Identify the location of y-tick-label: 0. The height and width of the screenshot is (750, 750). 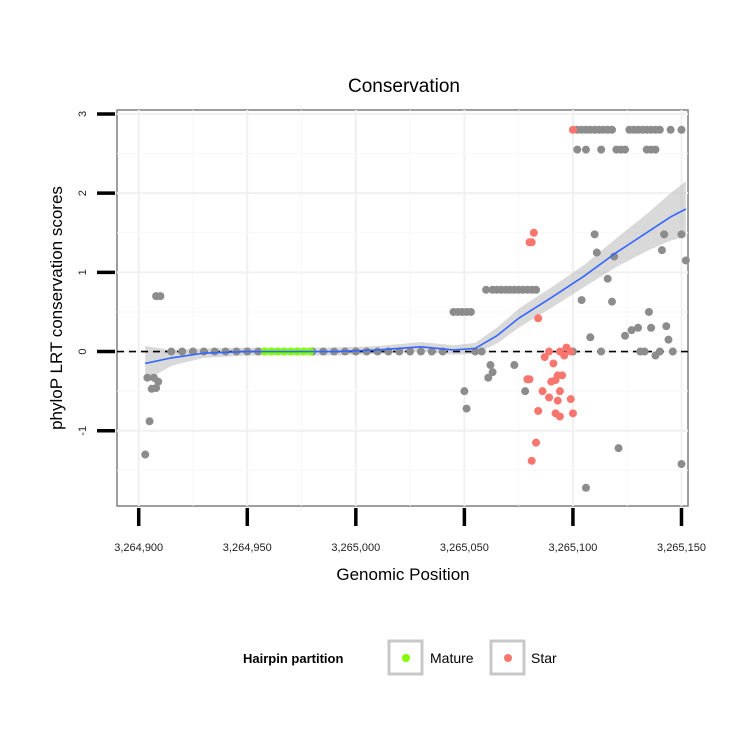
(83, 351).